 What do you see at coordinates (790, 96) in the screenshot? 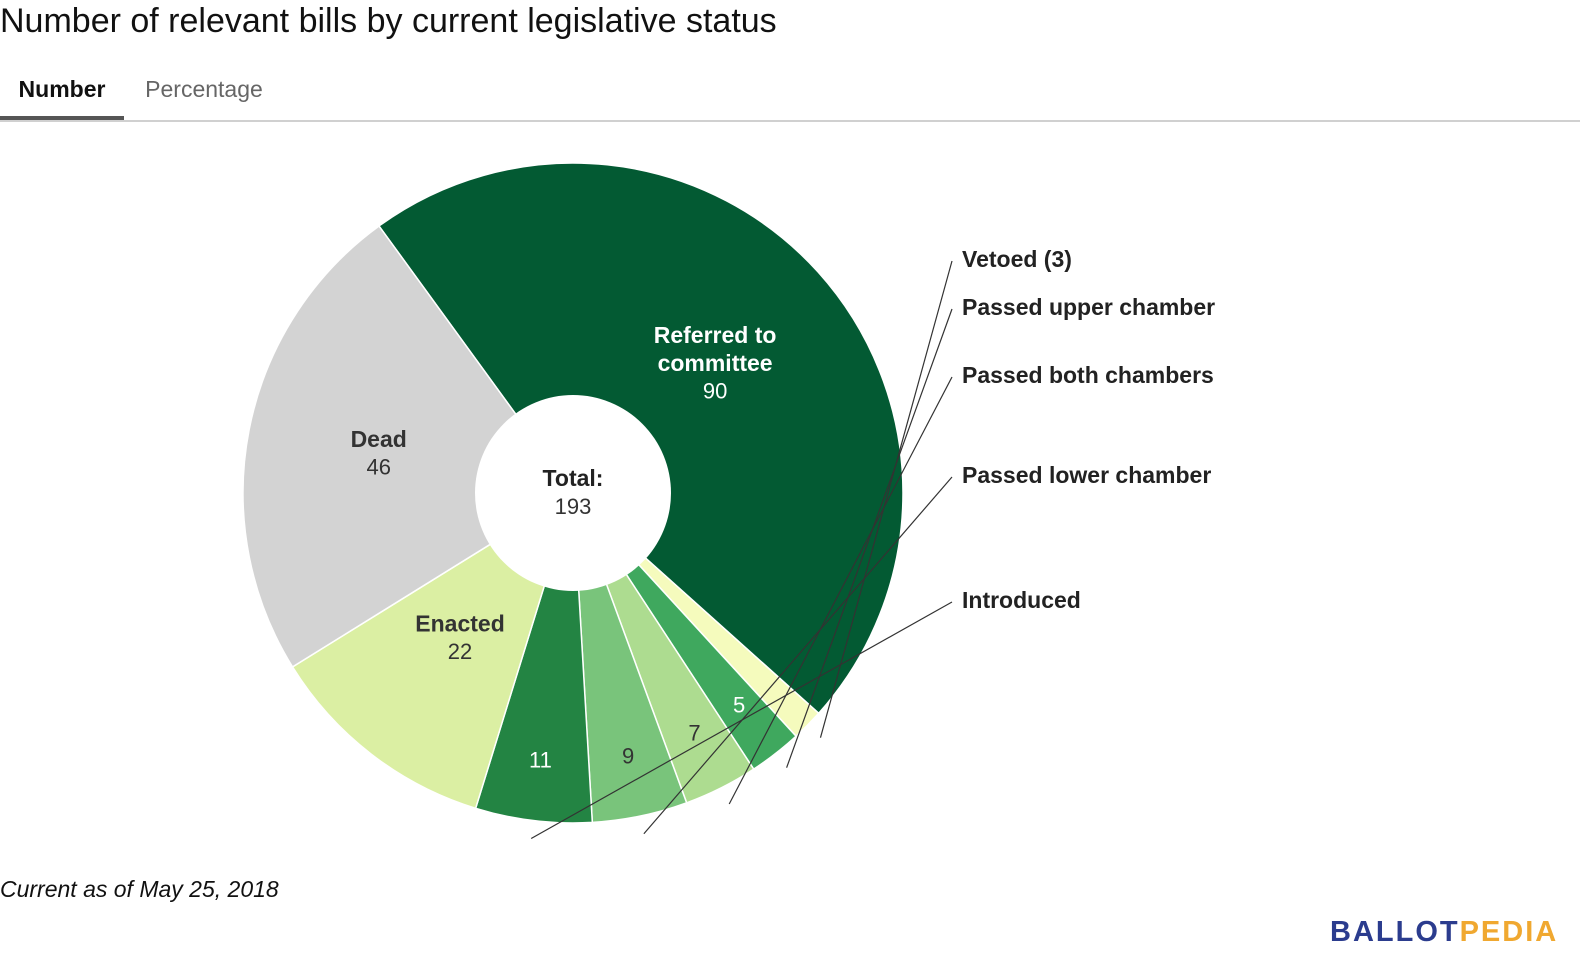
I see `view-tabs: Number Percentage` at bounding box center [790, 96].